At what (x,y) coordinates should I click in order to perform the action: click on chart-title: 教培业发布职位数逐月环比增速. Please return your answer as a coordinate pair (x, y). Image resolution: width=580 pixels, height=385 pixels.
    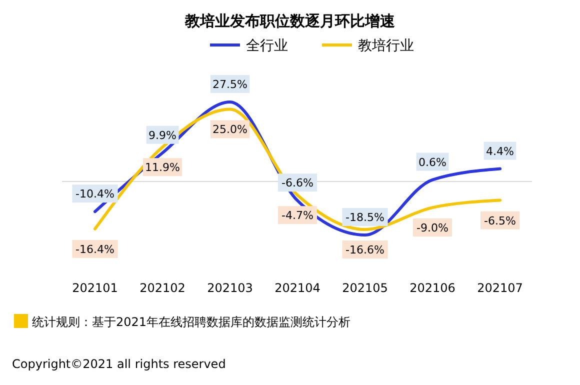
    Looking at the image, I should click on (290, 21).